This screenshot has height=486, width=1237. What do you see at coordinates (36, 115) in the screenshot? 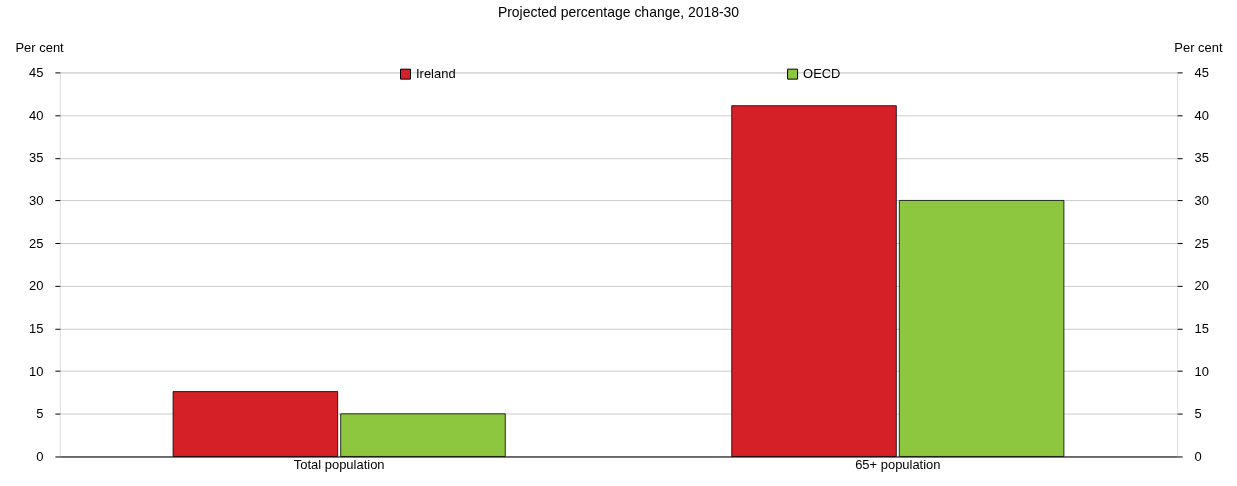
I see `y-tick-label: 40` at bounding box center [36, 115].